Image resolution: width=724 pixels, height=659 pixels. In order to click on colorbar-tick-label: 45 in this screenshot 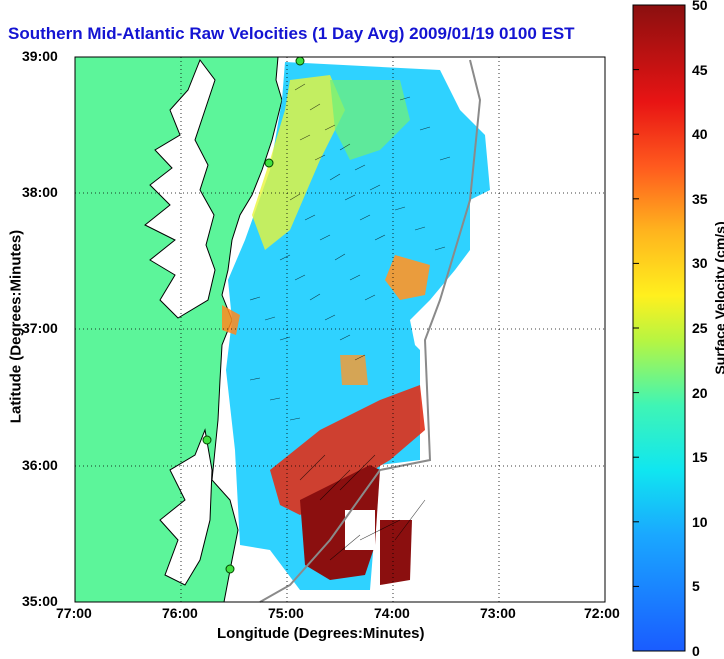, I will do `click(700, 70)`.